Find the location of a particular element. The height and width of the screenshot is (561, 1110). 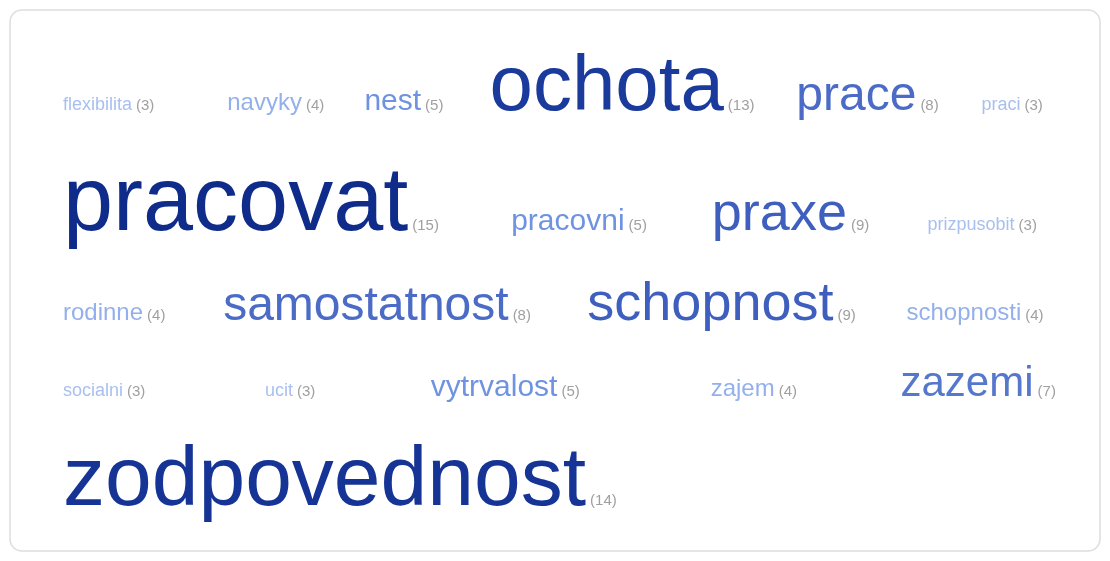

category-label: zazemi is located at coordinates (967, 381).